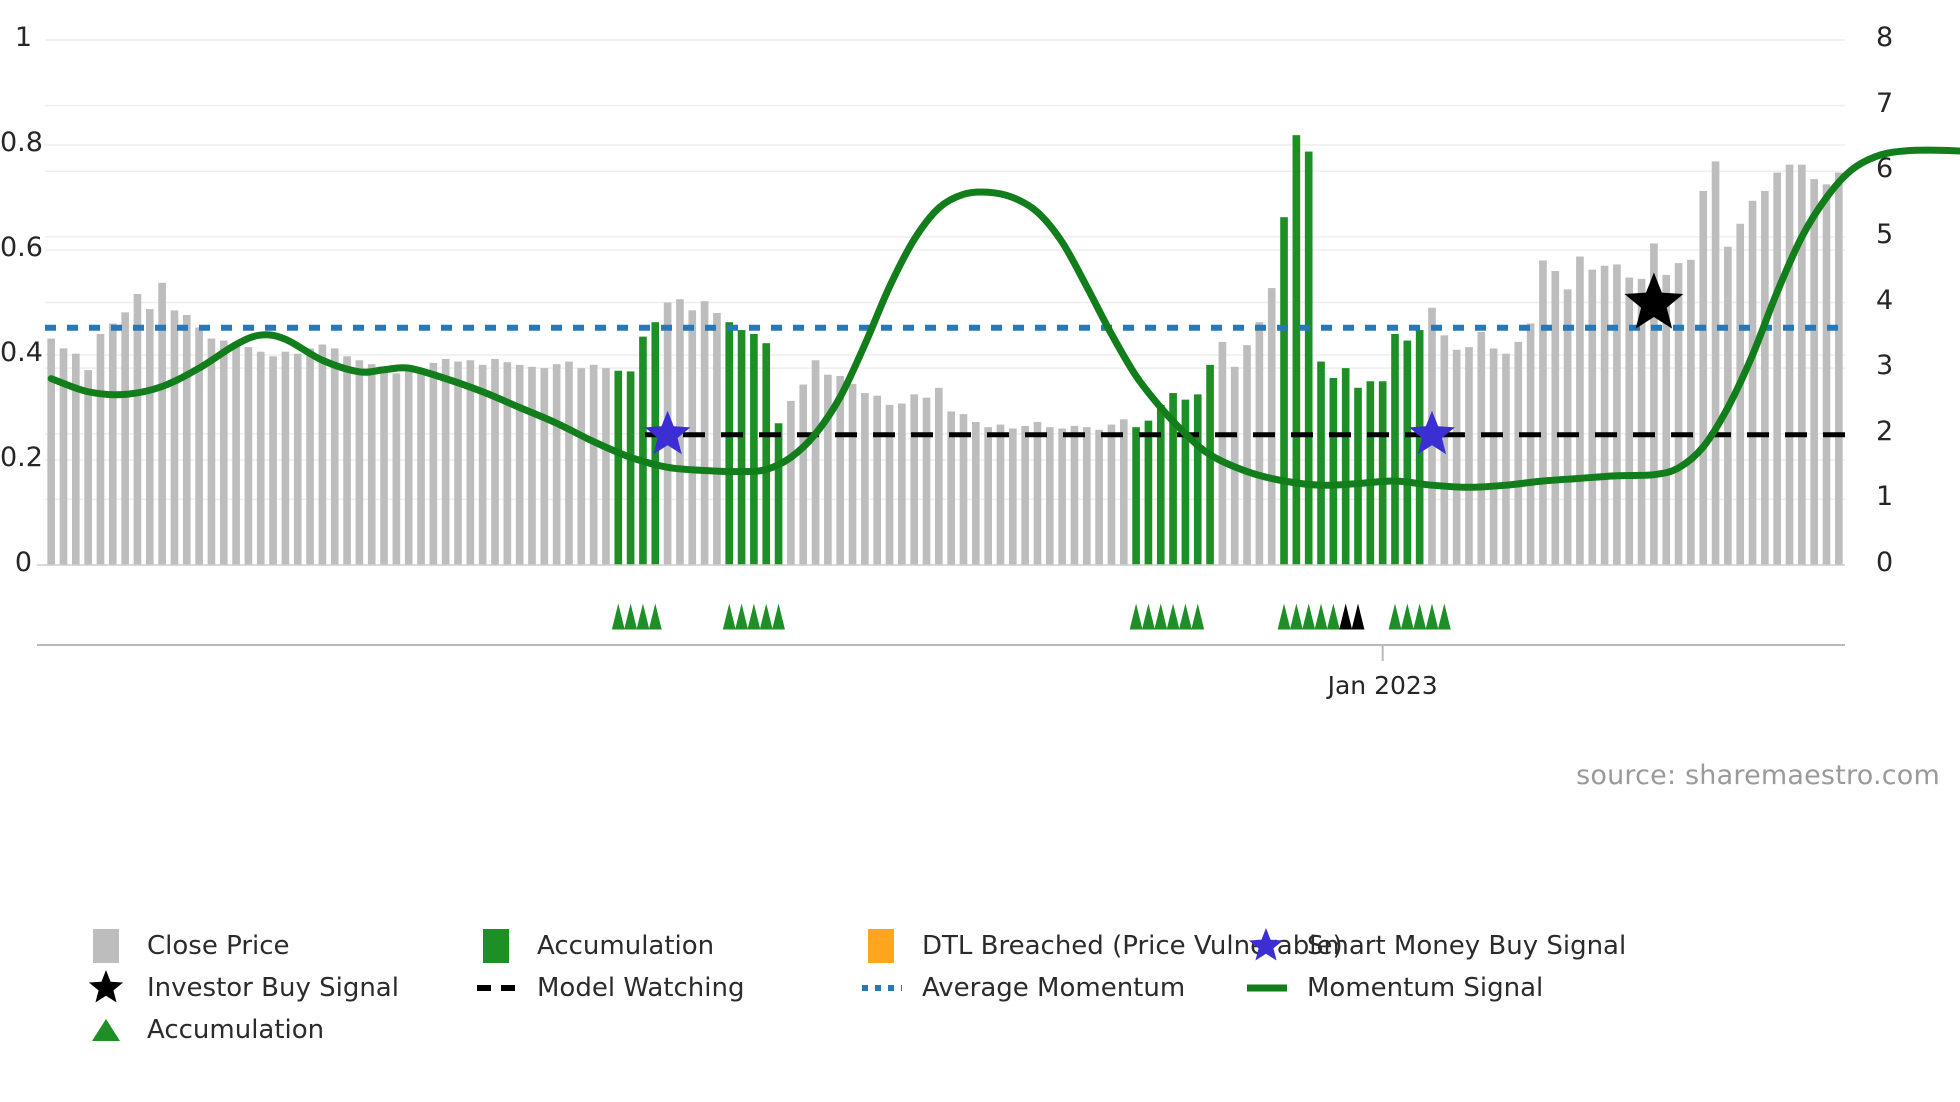  I want to click on legend-item-average-momentum: Average Momentum, so click(1052, 988).